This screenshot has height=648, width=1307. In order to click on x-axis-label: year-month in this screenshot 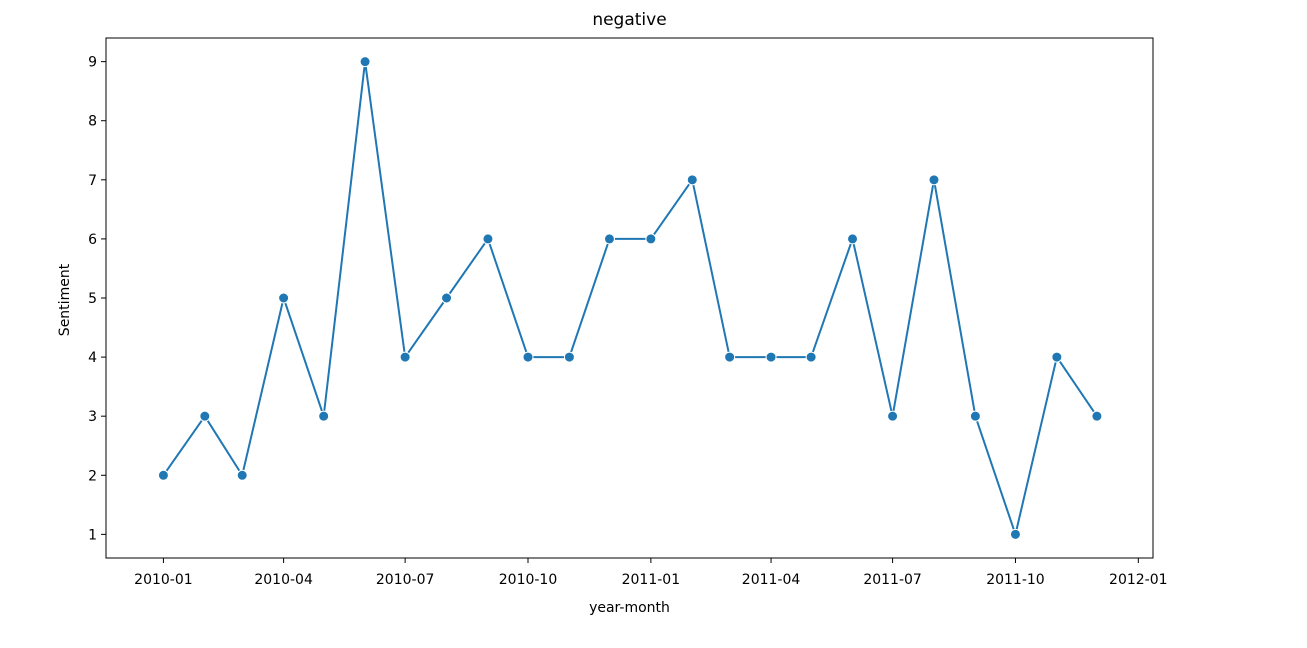, I will do `click(629, 608)`.